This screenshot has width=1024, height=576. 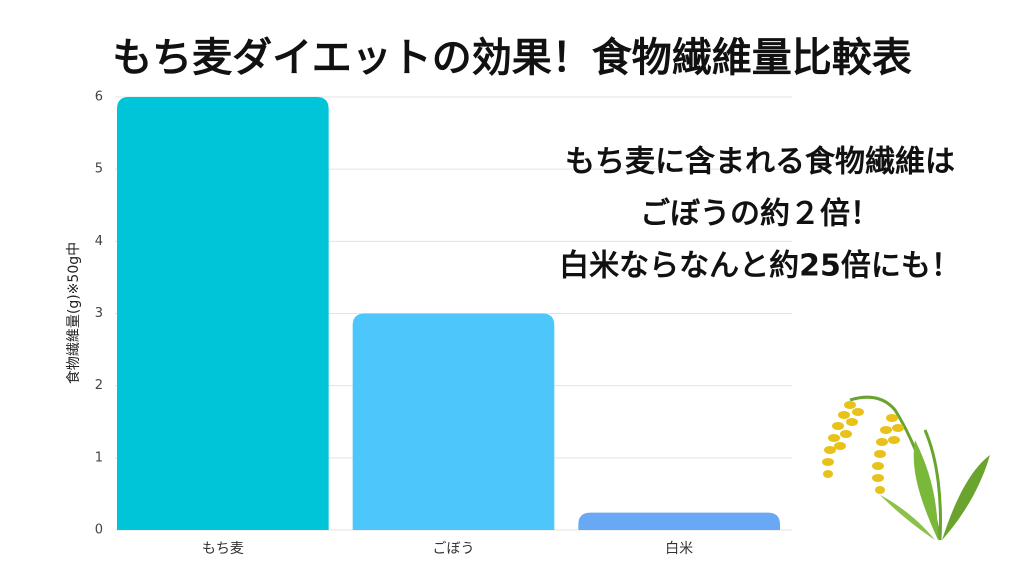 What do you see at coordinates (760, 162) in the screenshot?
I see `annotation-line: もち麦に含まれる食物繊維は` at bounding box center [760, 162].